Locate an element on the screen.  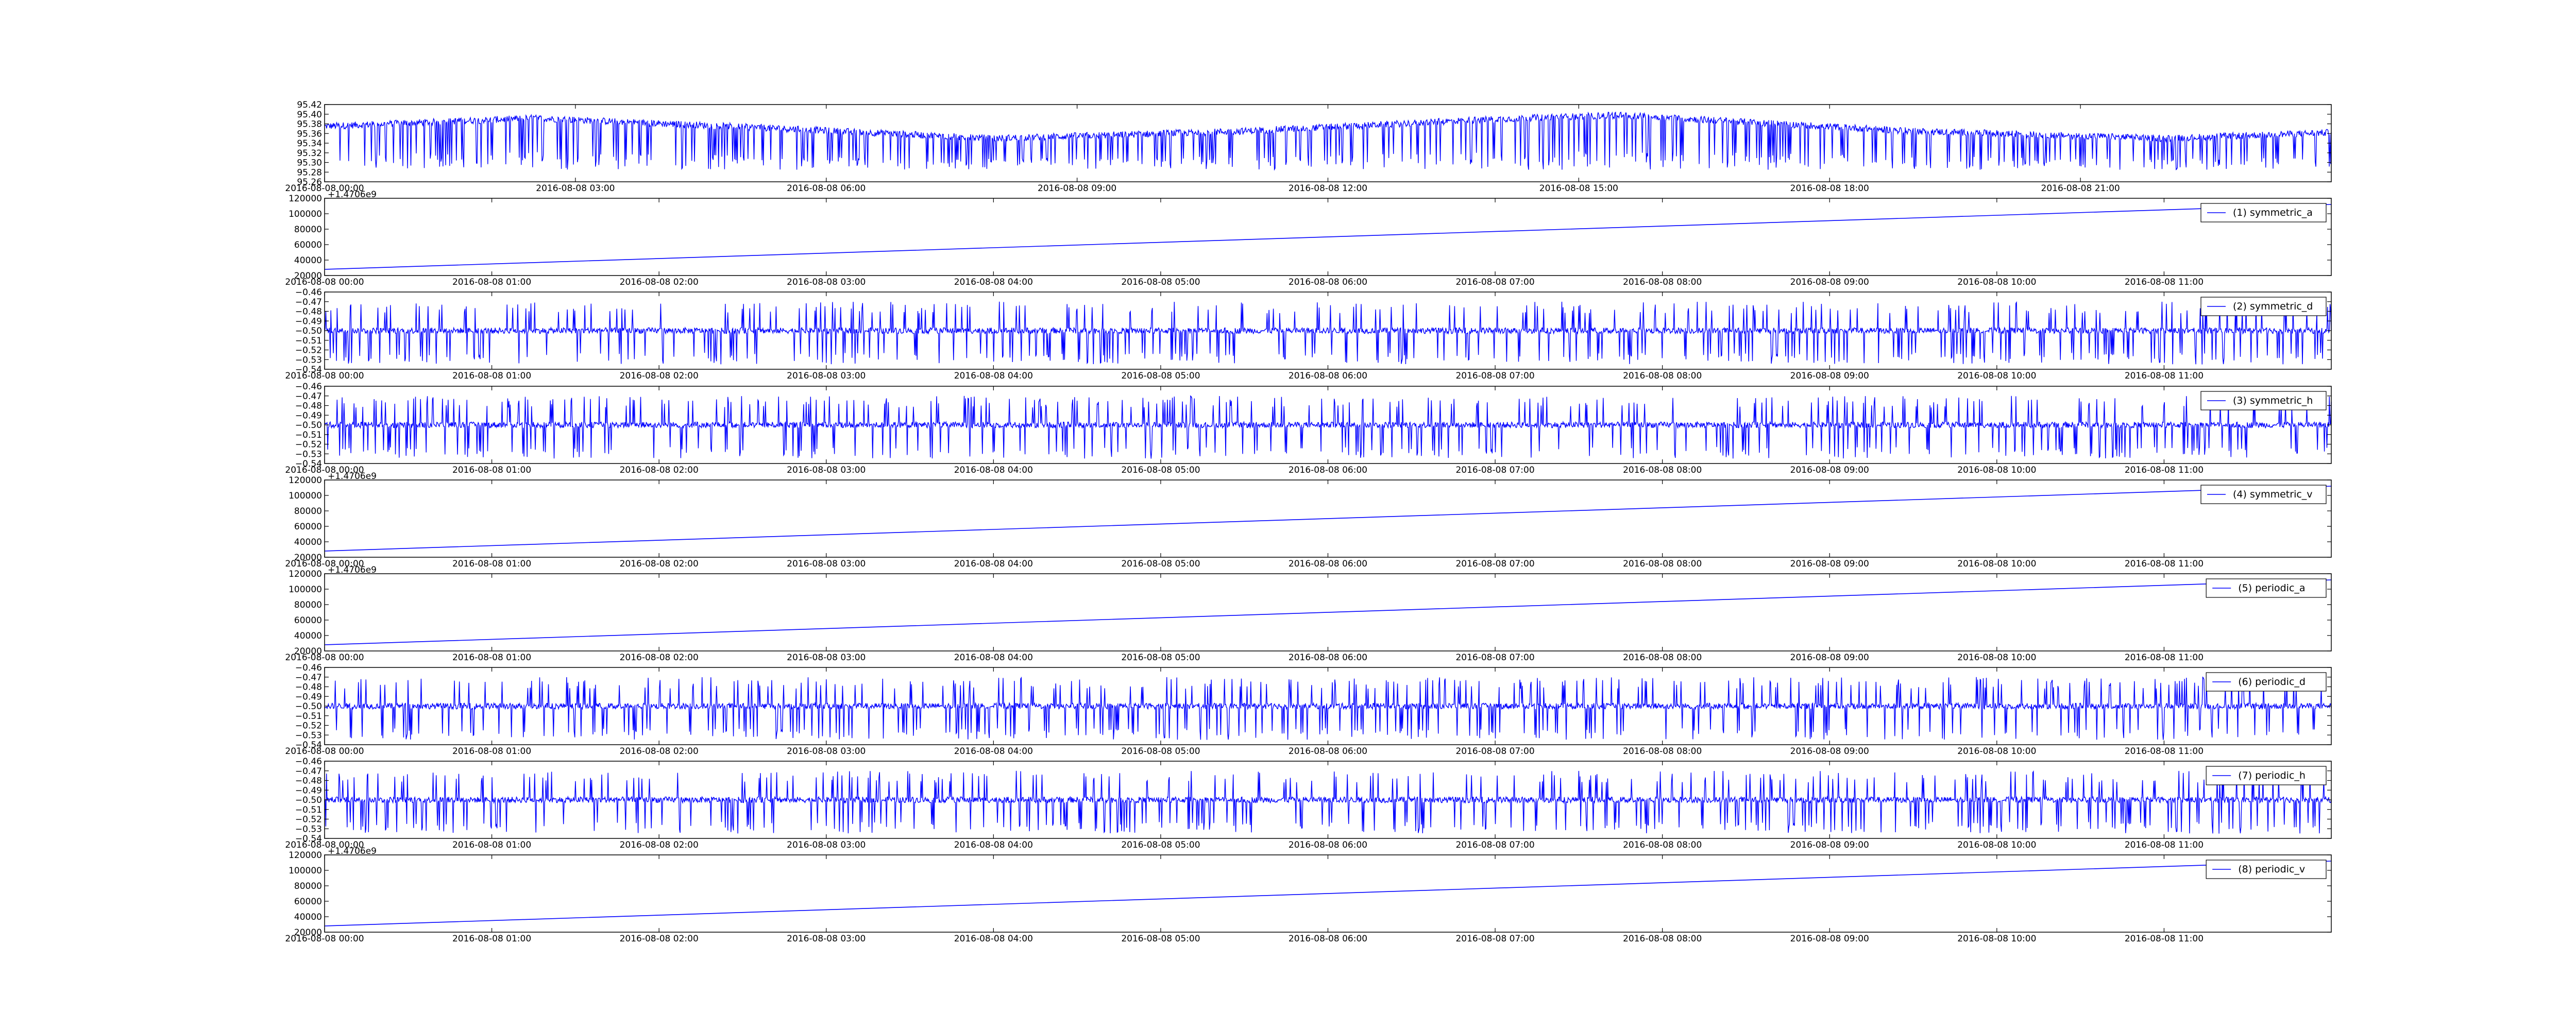
subplot-1: (1) symmetric_a is located at coordinates (1328, 237).